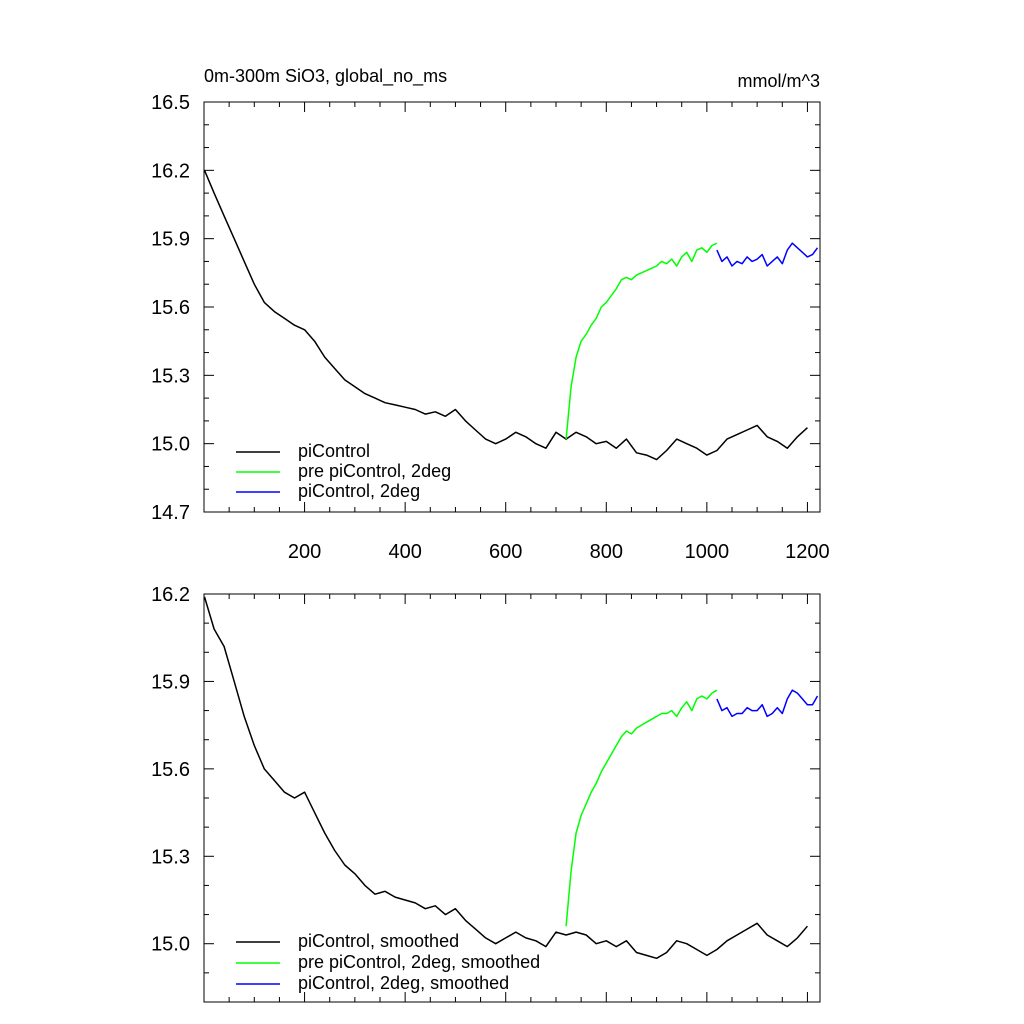  I want to click on x-tick-label: 800, so click(606, 552).